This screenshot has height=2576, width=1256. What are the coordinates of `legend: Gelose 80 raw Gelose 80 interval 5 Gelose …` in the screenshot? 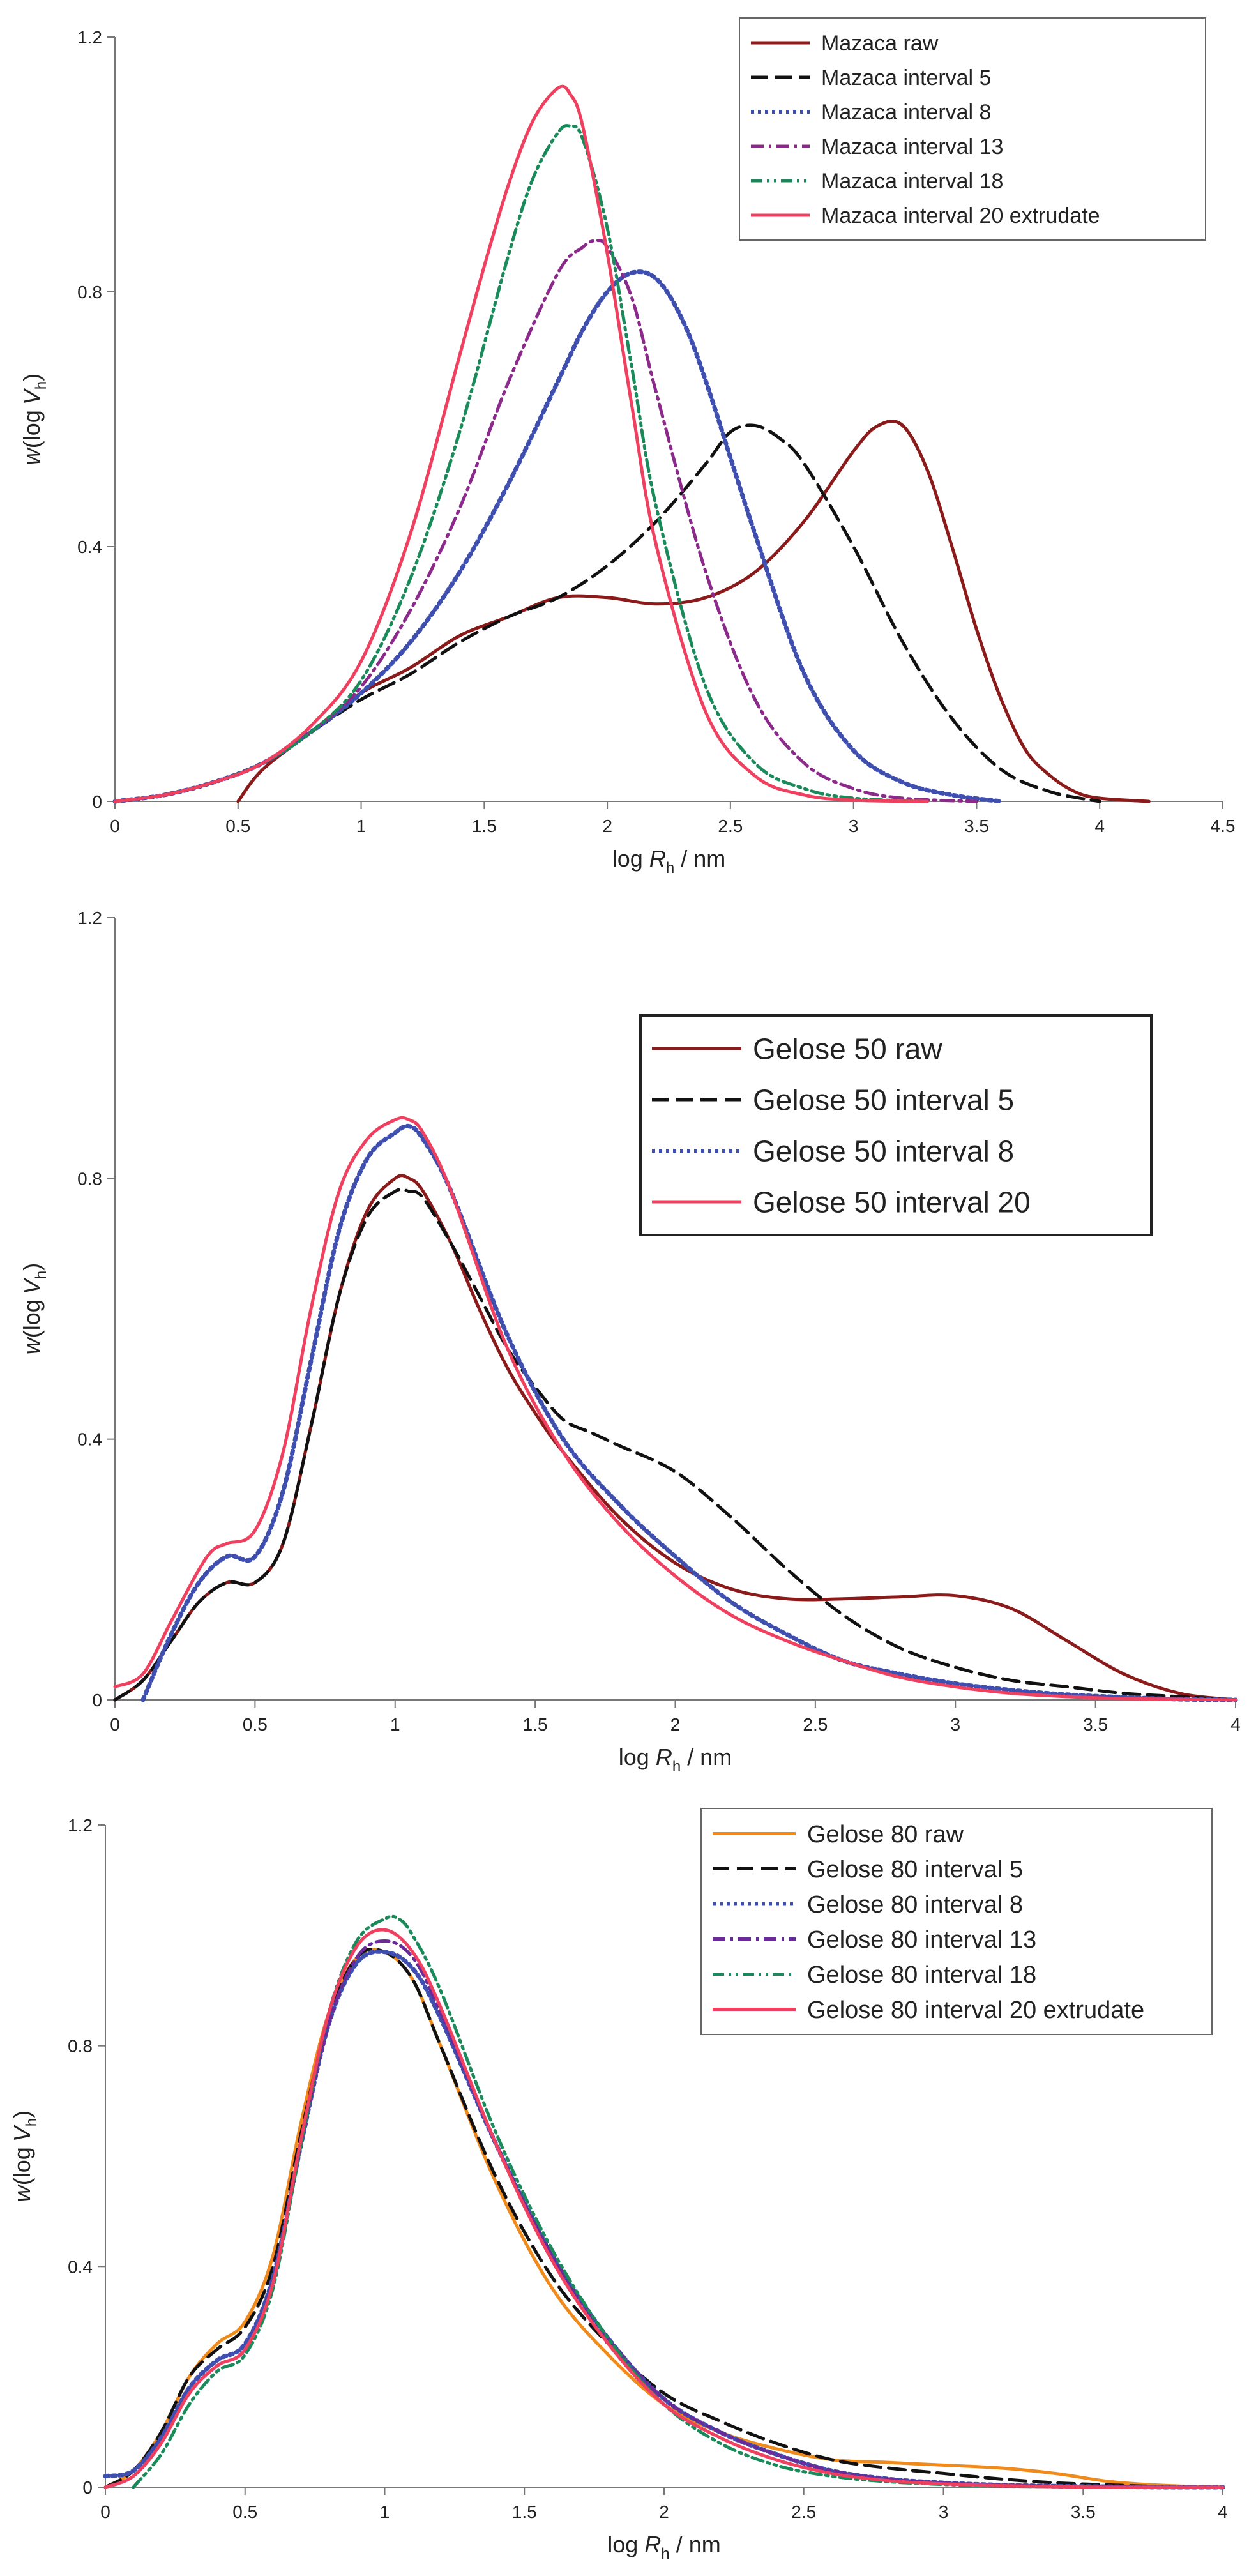 It's located at (956, 1922).